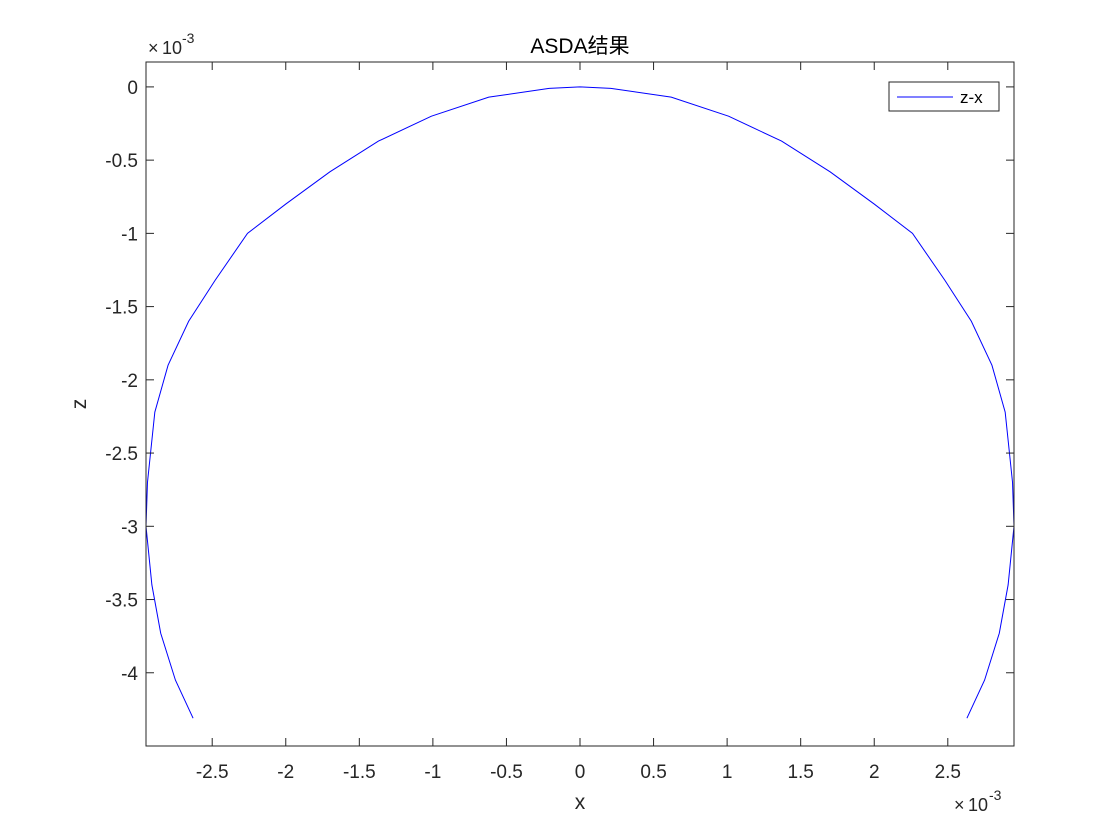 The width and height of the screenshot is (1120, 840). Describe the element at coordinates (121, 454) in the screenshot. I see `y-tick-label: -2.5` at that location.